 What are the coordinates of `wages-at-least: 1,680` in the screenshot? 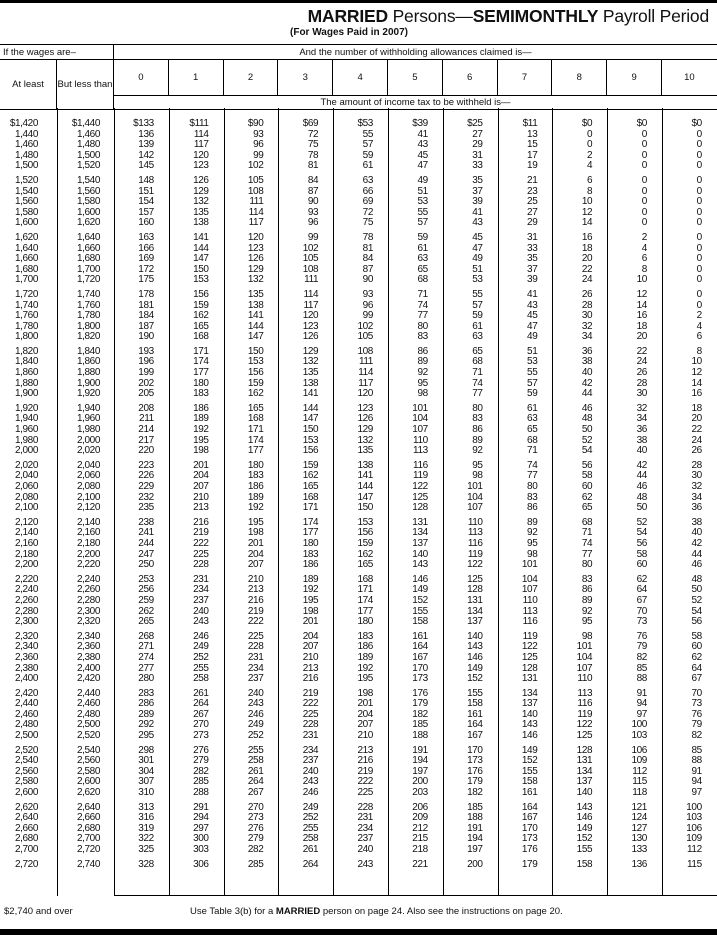 It's located at (26, 269).